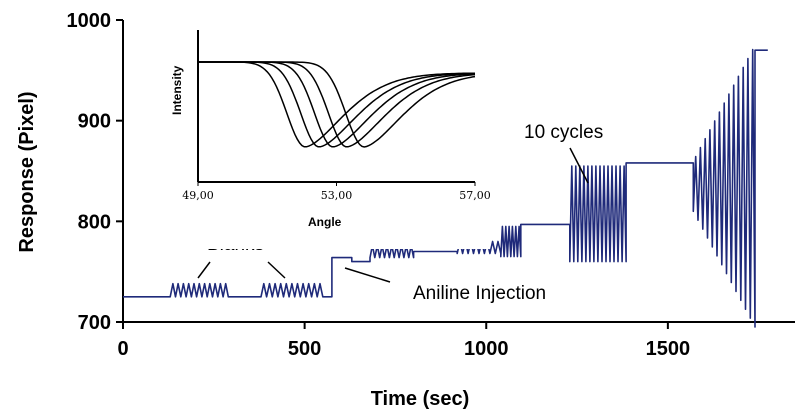  I want to click on inset-curve, so click(337, 104).